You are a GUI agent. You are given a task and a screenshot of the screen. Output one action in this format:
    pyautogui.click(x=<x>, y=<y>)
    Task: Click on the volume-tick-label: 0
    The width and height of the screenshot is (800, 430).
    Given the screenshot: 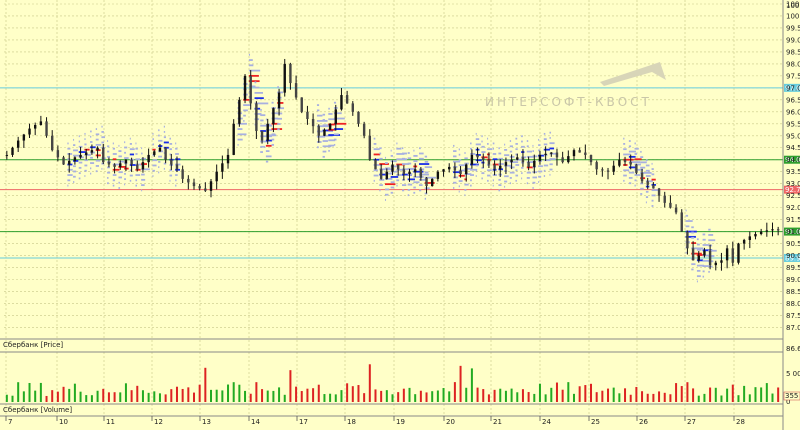 What is the action you would take?
    pyautogui.click(x=788, y=402)
    